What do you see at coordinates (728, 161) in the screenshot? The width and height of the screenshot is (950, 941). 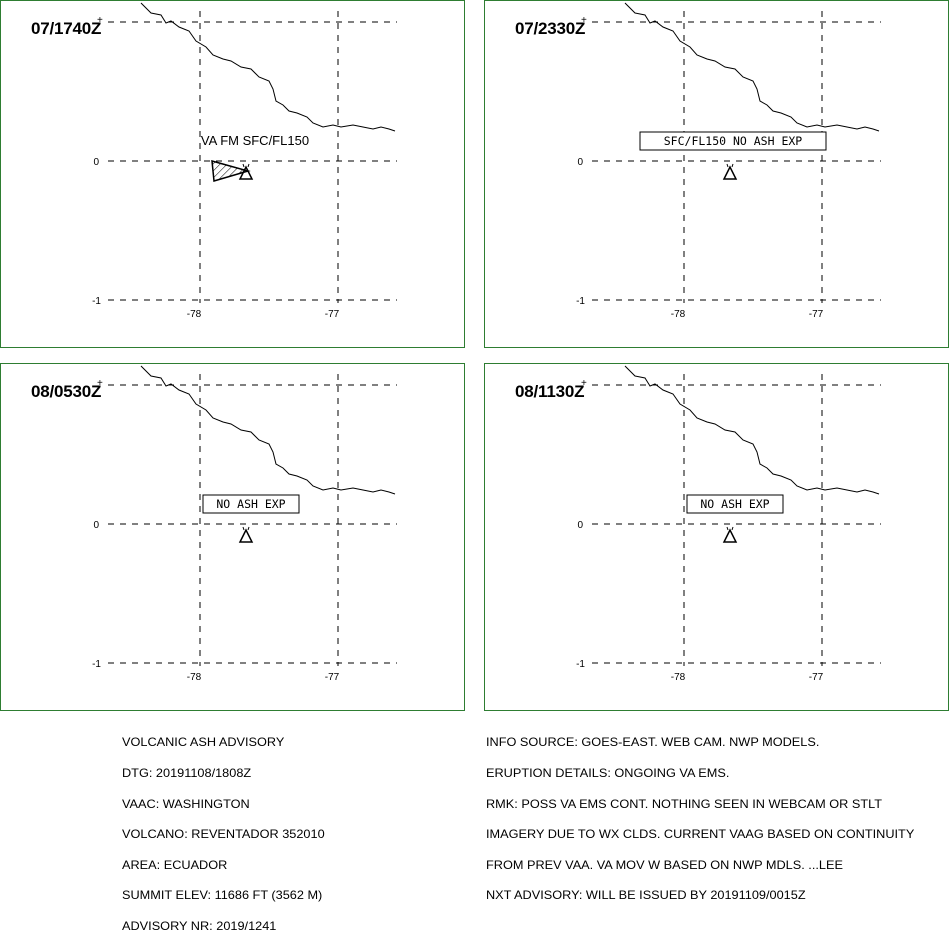 I see `map-panel-2: 0 -1 -78 -77 + SFC/FL150 NO ASH EXP` at bounding box center [728, 161].